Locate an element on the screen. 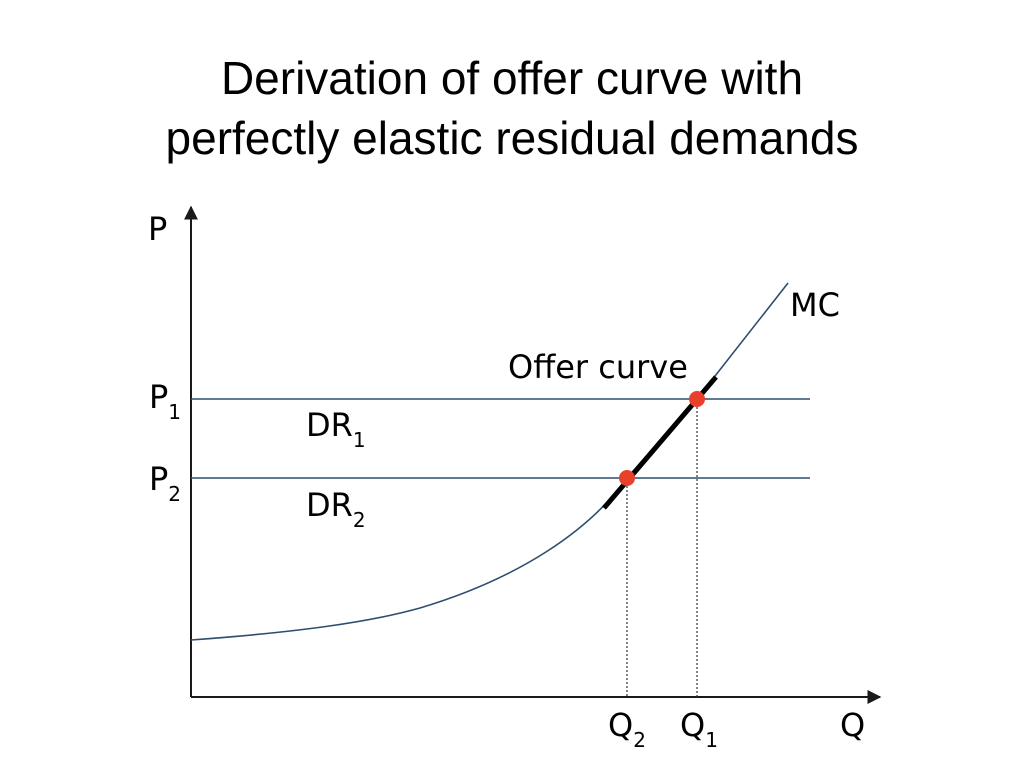 Image resolution: width=1024 pixels, height=768 pixels. dr2-main: DR is located at coordinates (329, 505).